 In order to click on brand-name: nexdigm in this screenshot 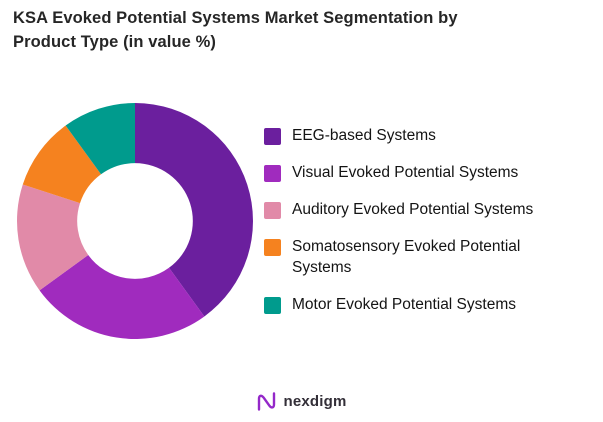, I will do `click(315, 401)`.